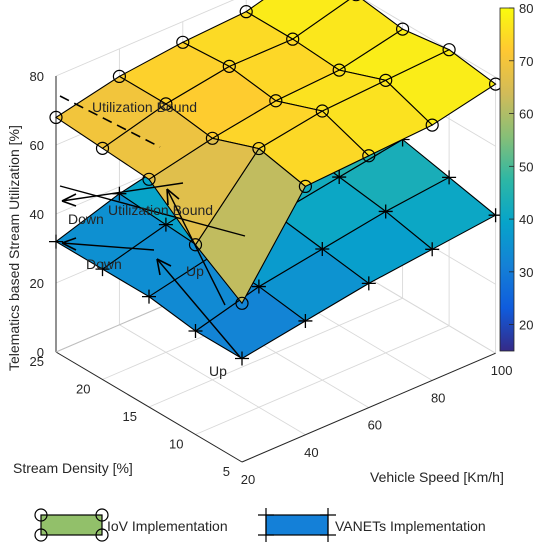 The width and height of the screenshot is (550, 547). I want to click on up-arrow-lower-shaft, so click(198, 308).